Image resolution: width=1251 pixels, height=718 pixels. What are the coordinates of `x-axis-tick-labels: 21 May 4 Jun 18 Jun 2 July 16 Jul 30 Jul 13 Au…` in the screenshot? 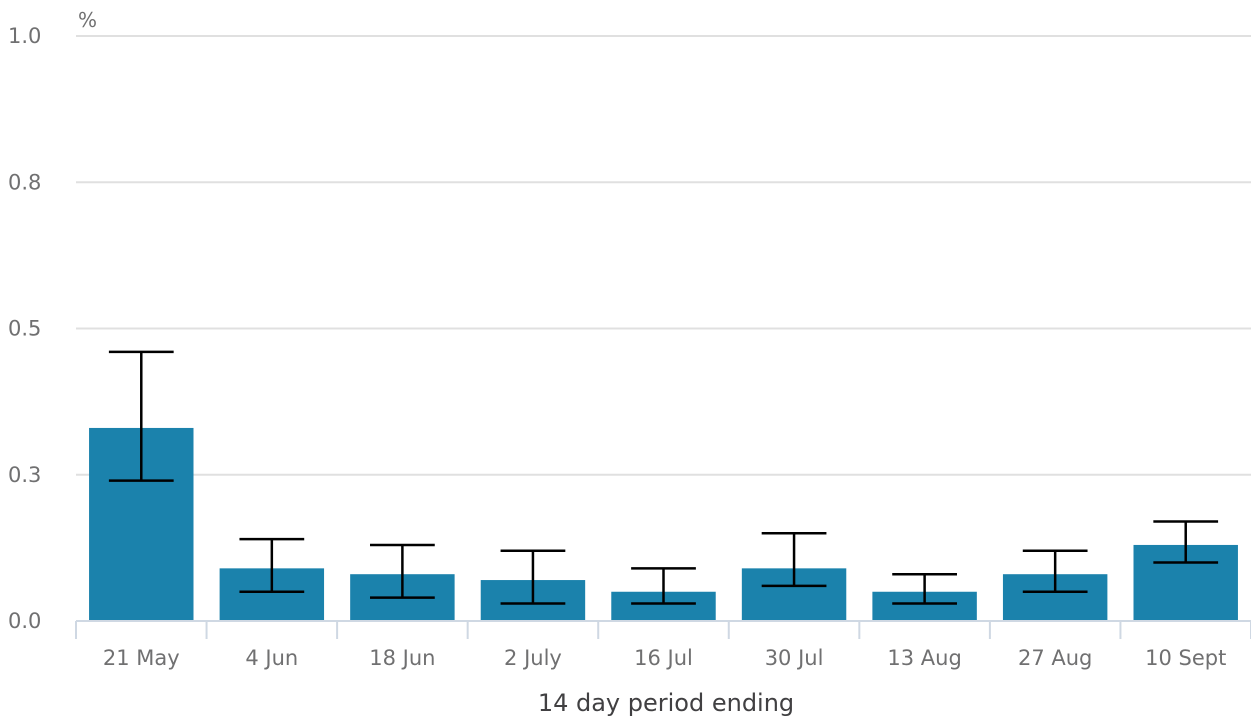 It's located at (664, 658).